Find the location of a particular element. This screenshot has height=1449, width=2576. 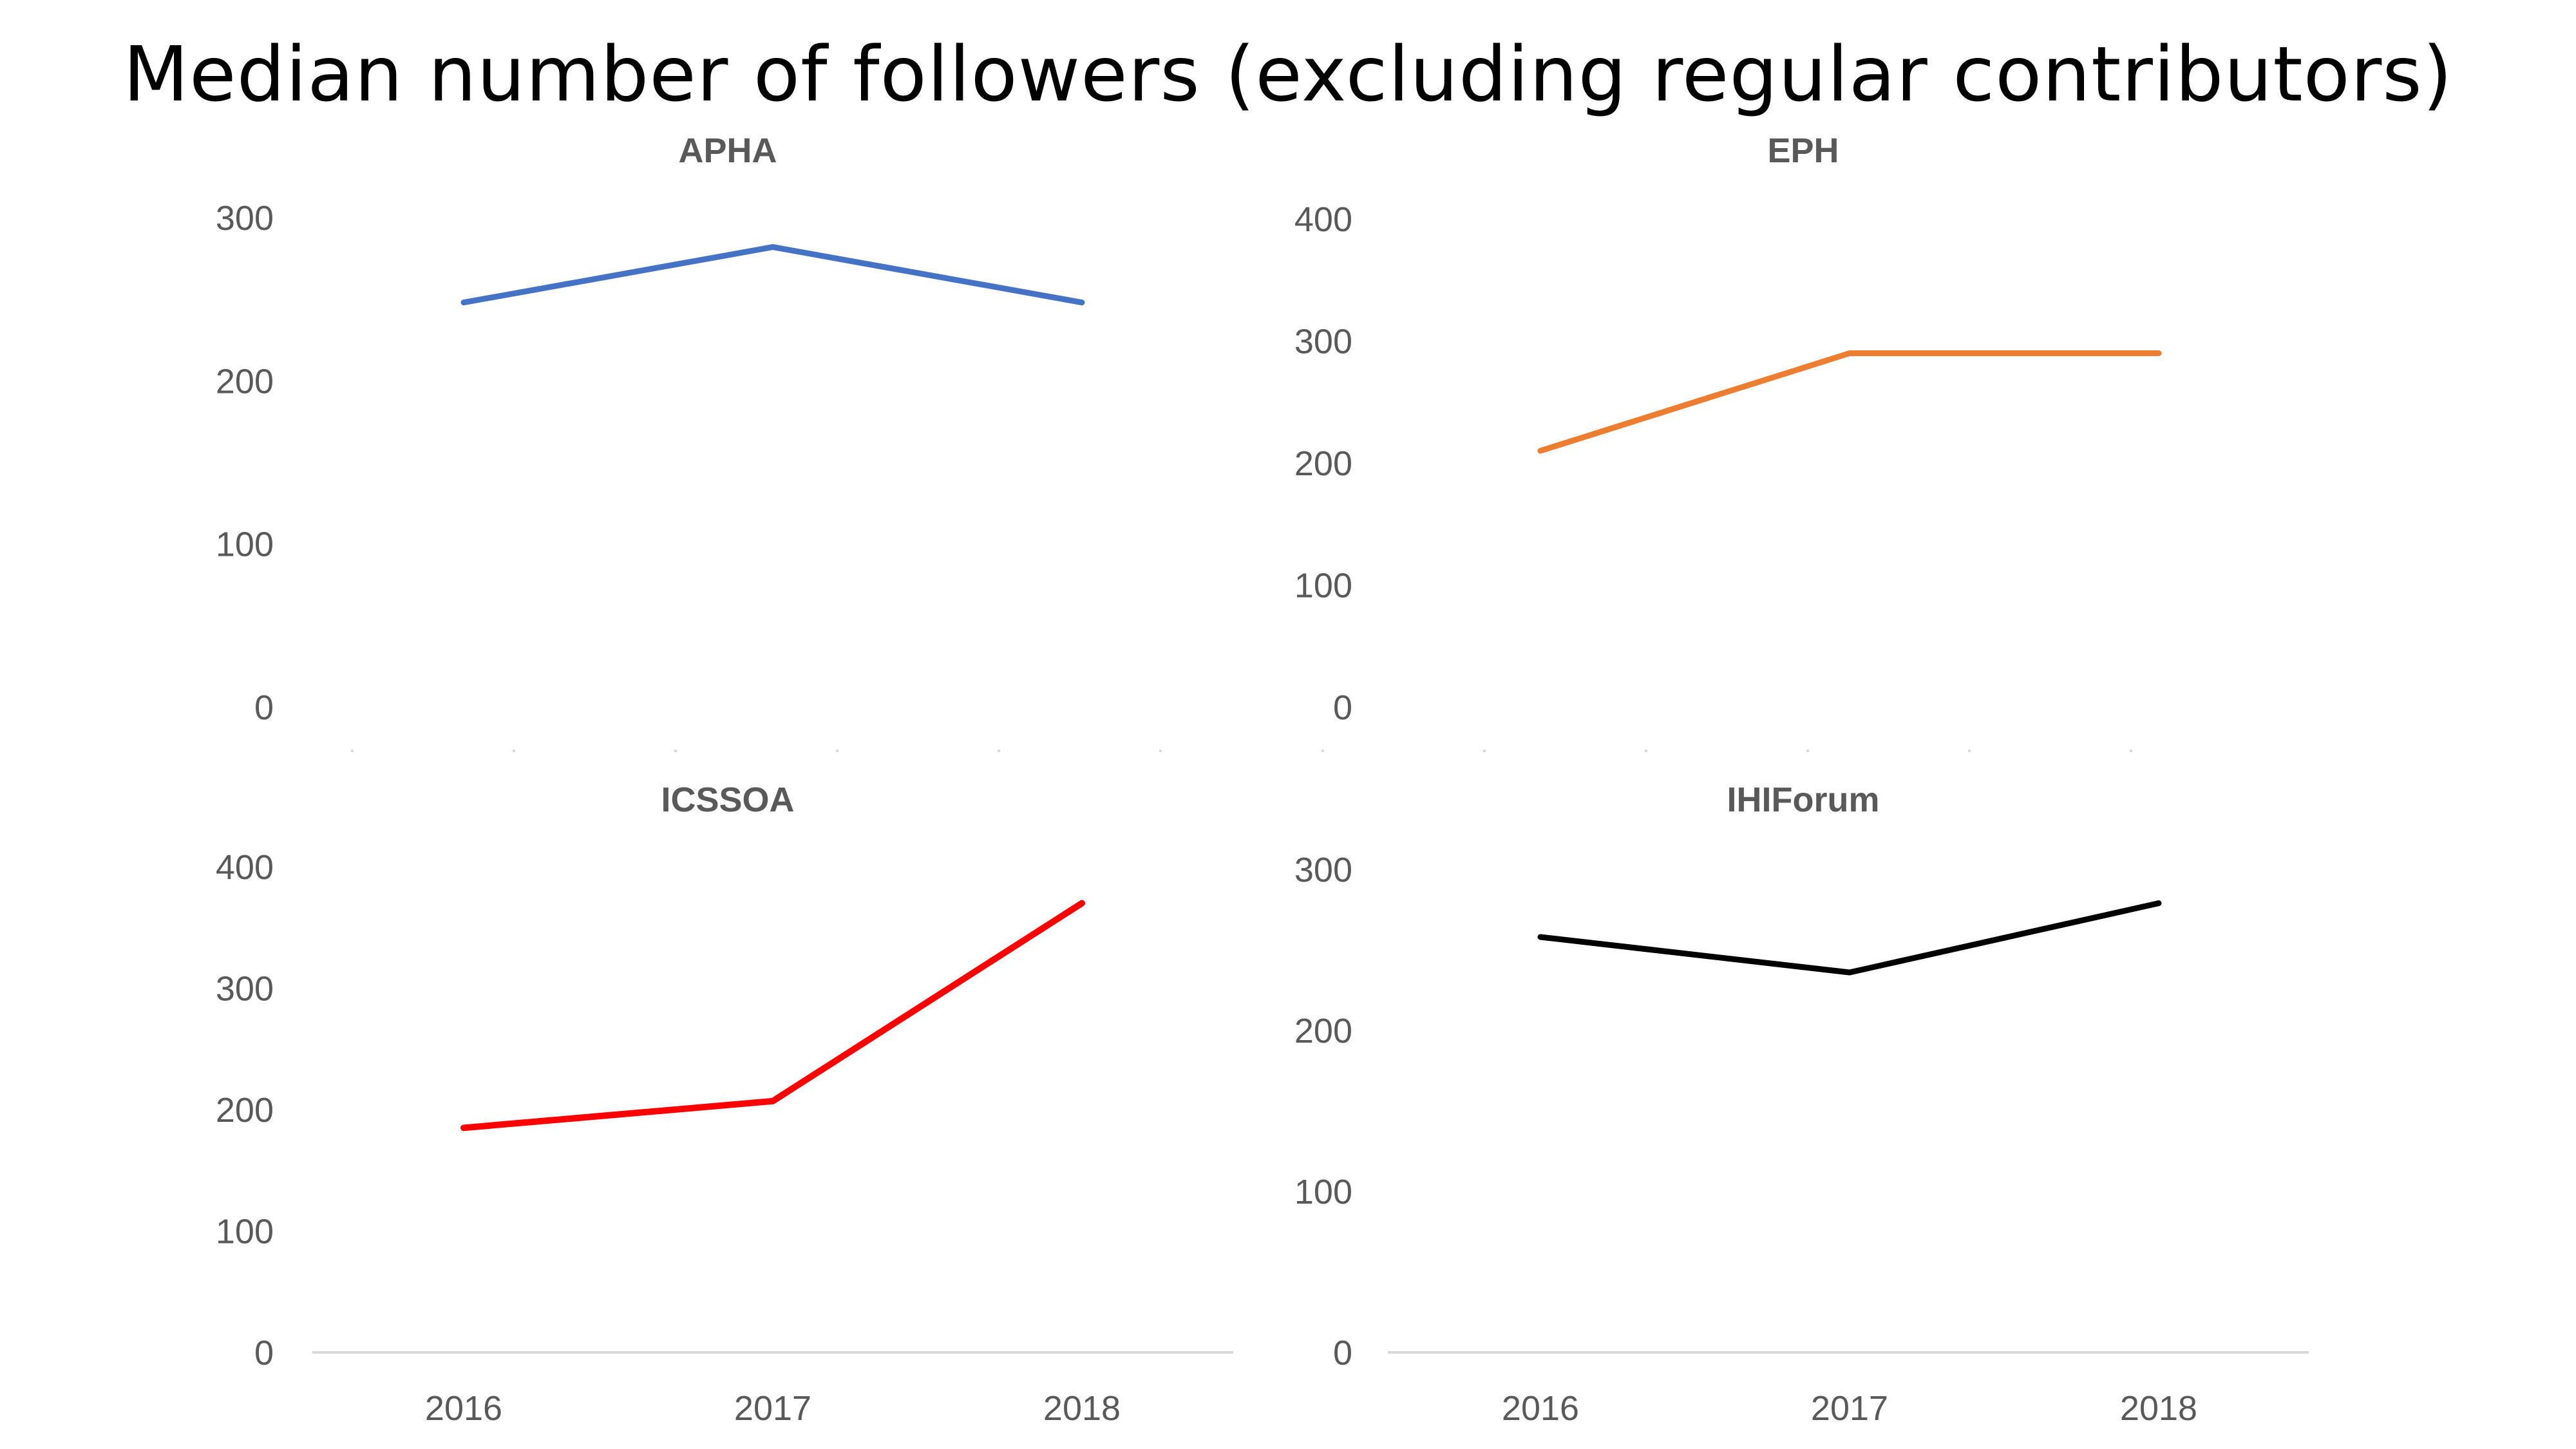

series-line-apha is located at coordinates (773, 275).